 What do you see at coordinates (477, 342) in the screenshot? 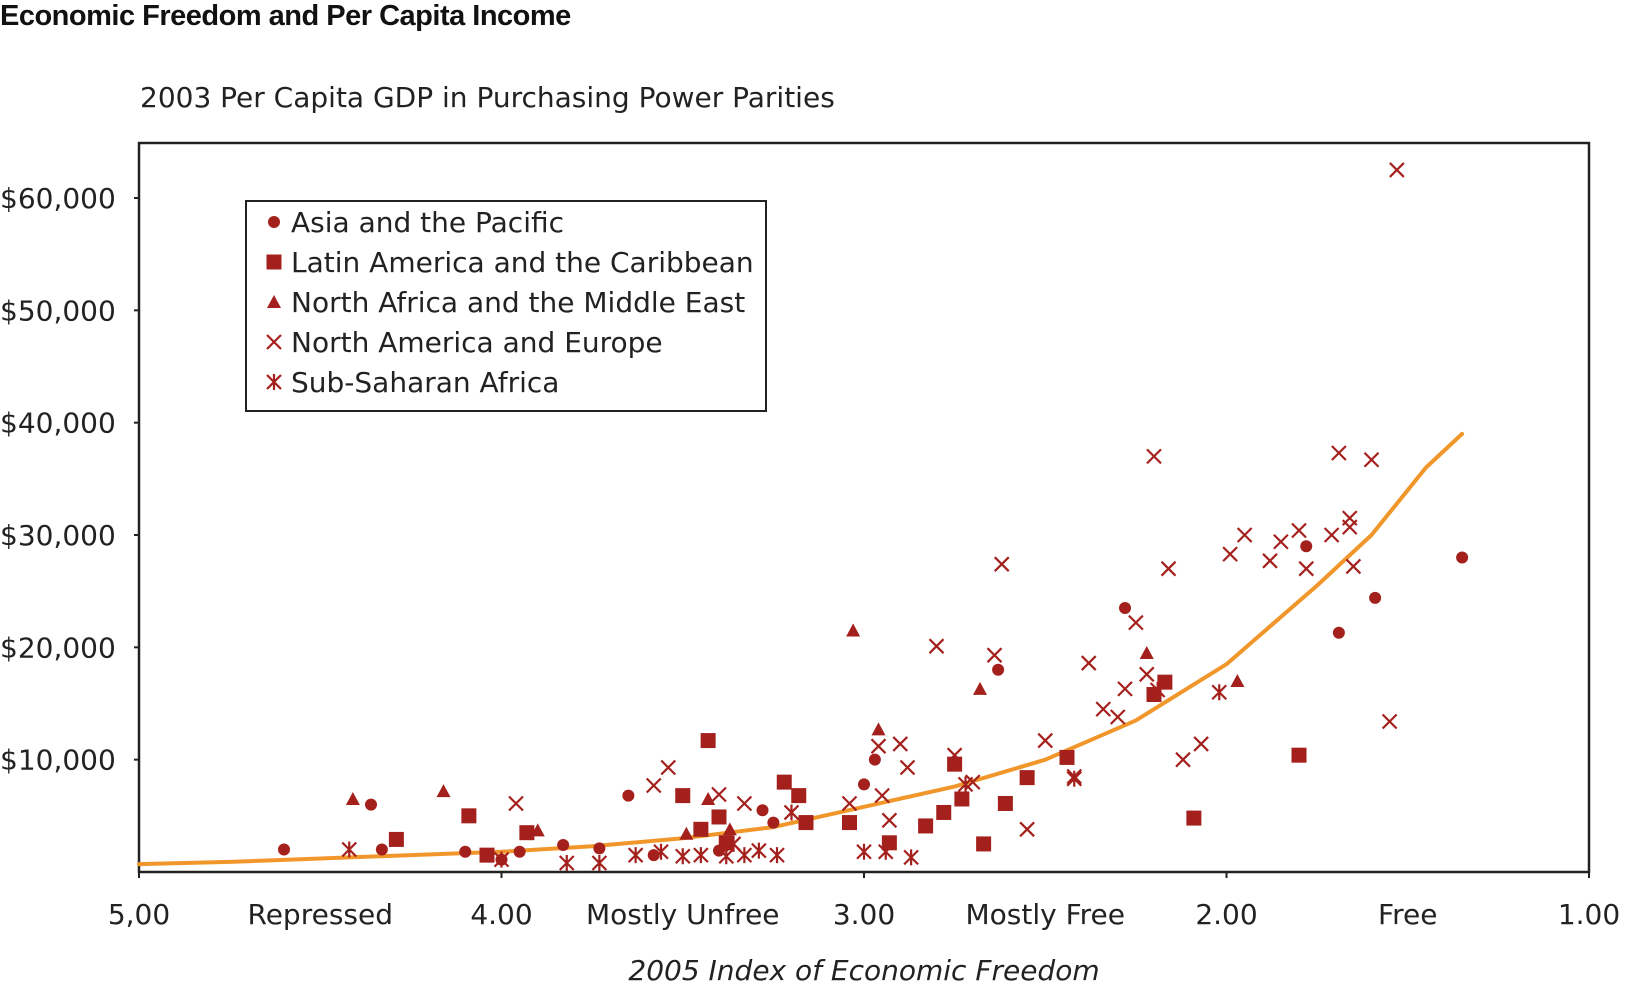
I see `legend-label: North America and Europe` at bounding box center [477, 342].